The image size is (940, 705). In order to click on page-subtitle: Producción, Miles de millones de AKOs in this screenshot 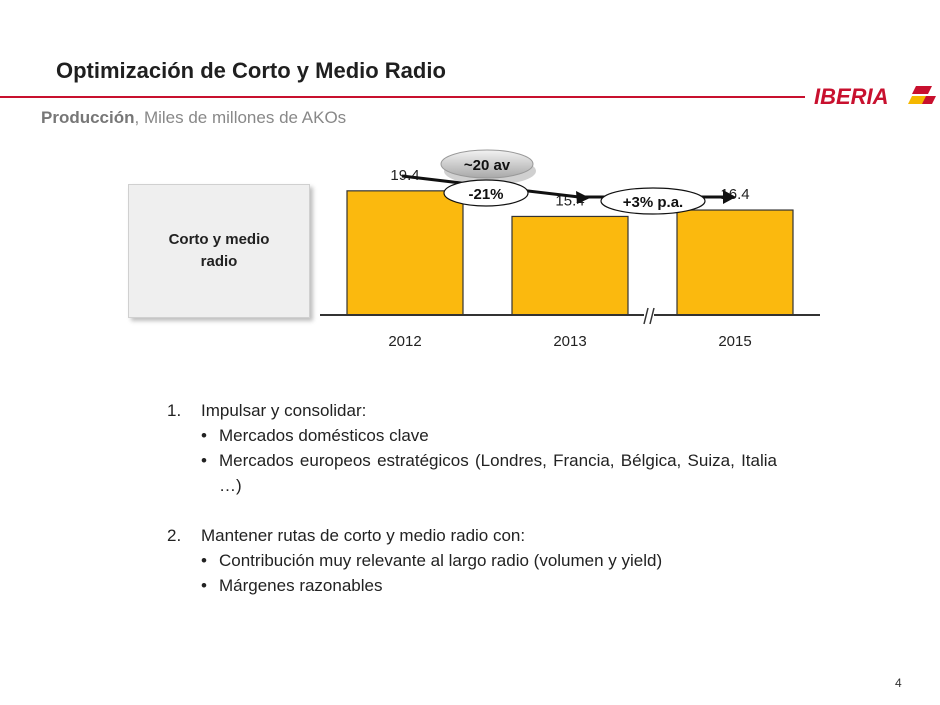, I will do `click(193, 118)`.